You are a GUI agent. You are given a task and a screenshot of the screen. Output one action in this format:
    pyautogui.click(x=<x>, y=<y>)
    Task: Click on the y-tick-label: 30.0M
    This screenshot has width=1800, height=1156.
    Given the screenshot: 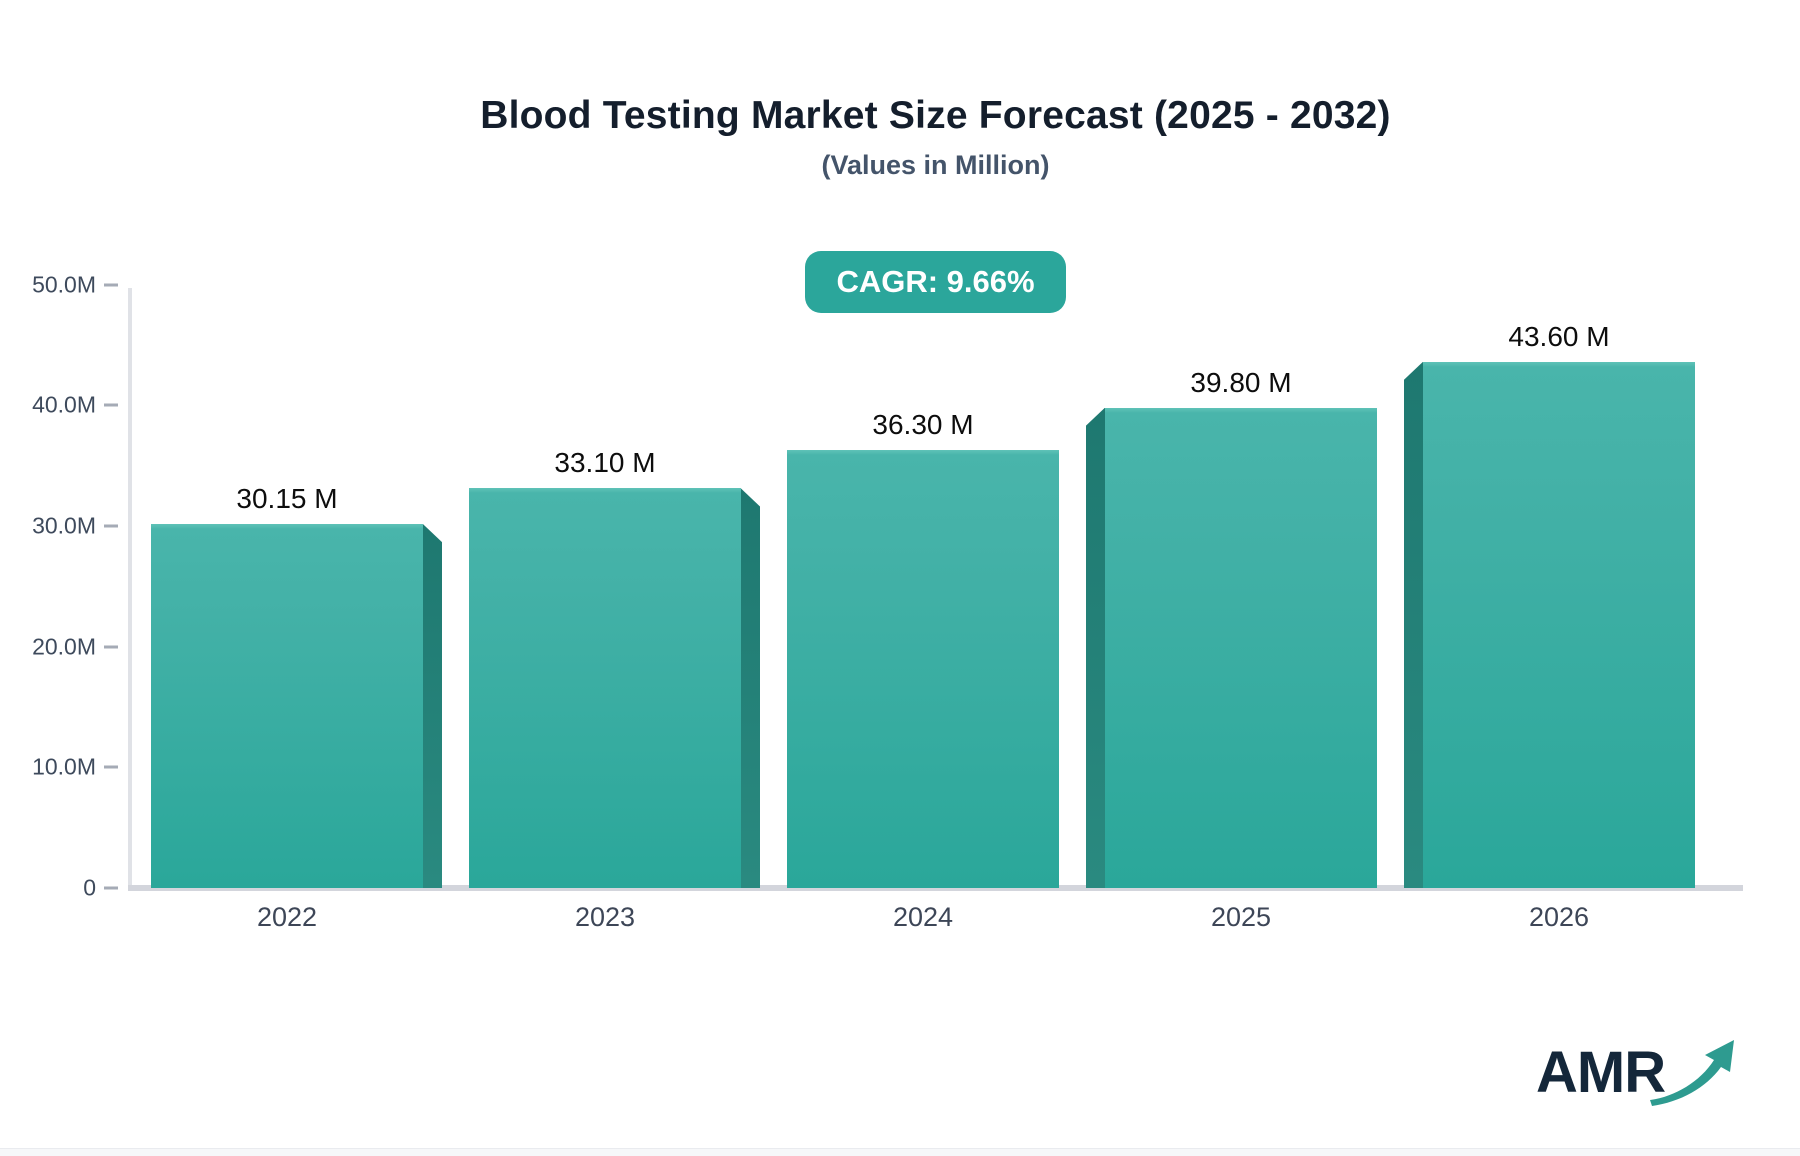 What is the action you would take?
    pyautogui.click(x=64, y=525)
    